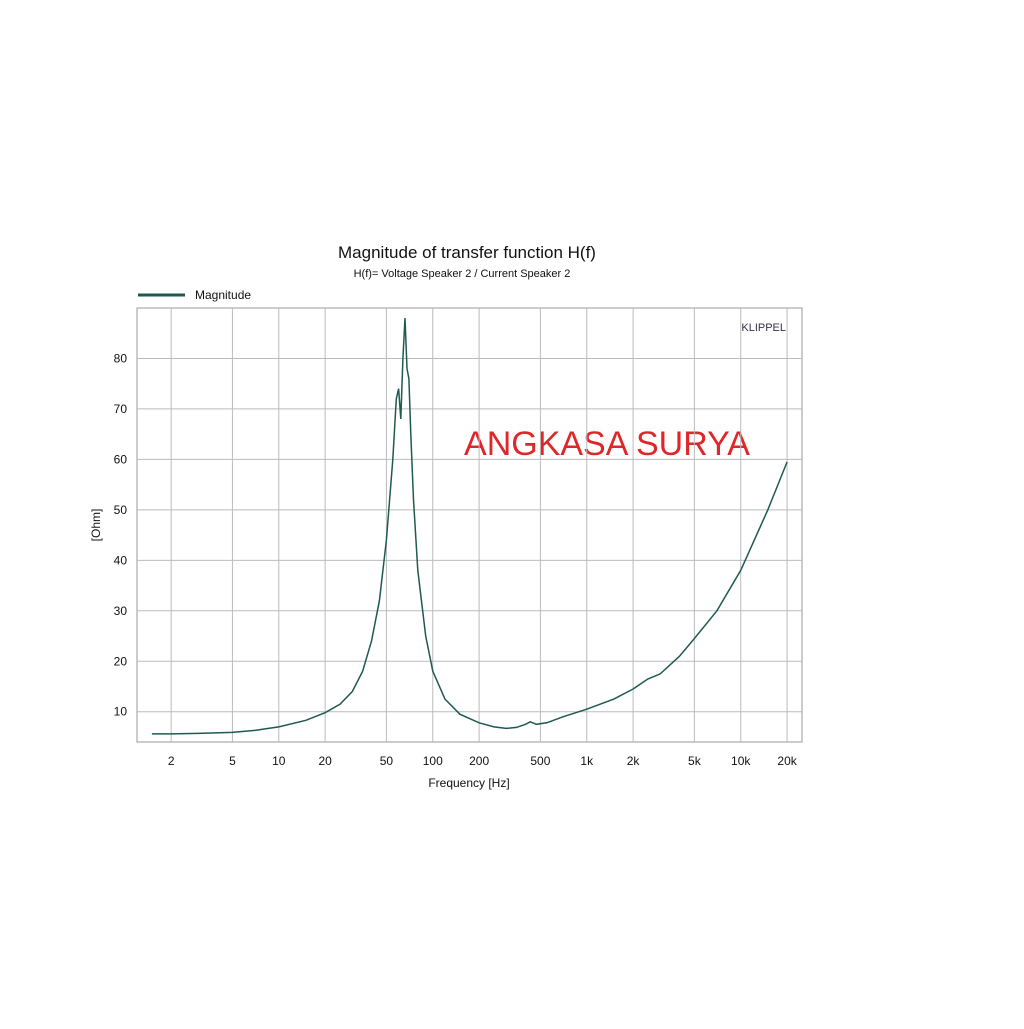 The image size is (1024, 1029). I want to click on y-tick-label: 20, so click(121, 661).